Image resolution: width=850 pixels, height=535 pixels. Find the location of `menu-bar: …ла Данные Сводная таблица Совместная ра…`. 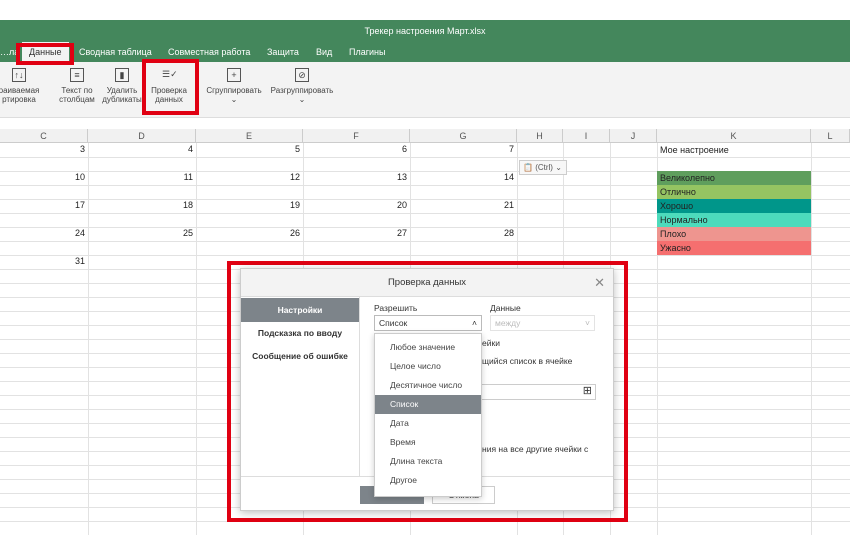

menu-bar: …ла Данные Сводная таблица Совместная ра… is located at coordinates (425, 52).